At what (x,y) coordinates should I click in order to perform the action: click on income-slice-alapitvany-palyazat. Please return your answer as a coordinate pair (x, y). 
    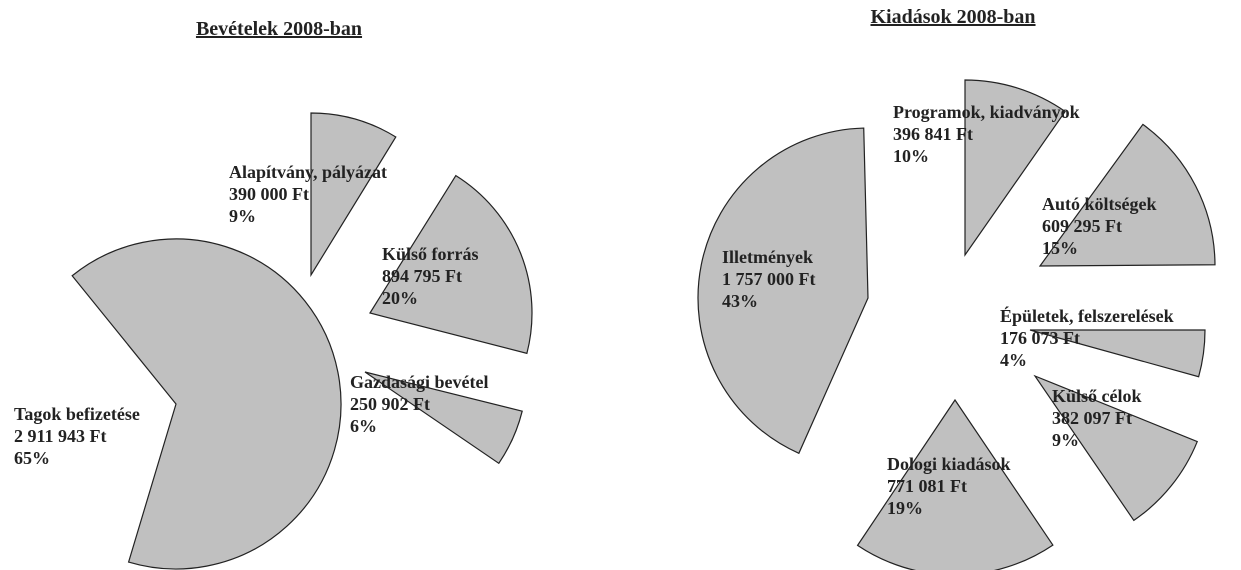
    Looking at the image, I should click on (353, 195).